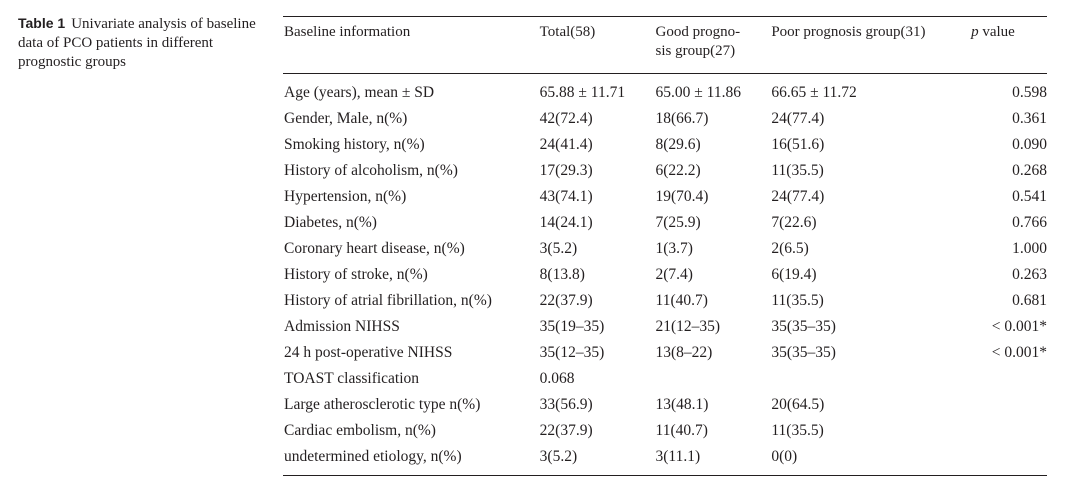 The height and width of the screenshot is (489, 1080). What do you see at coordinates (678, 222) in the screenshot?
I see `cell-good: 7(25.9)` at bounding box center [678, 222].